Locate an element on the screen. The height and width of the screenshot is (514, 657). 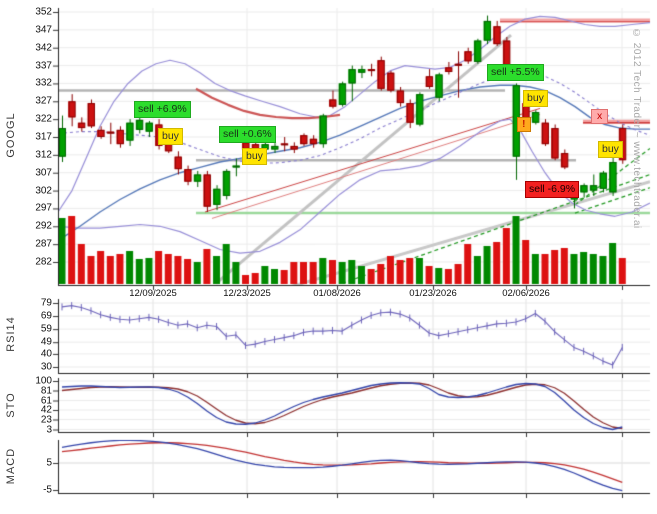
signal-sell-2: sell +0.6% is located at coordinates (247, 134).